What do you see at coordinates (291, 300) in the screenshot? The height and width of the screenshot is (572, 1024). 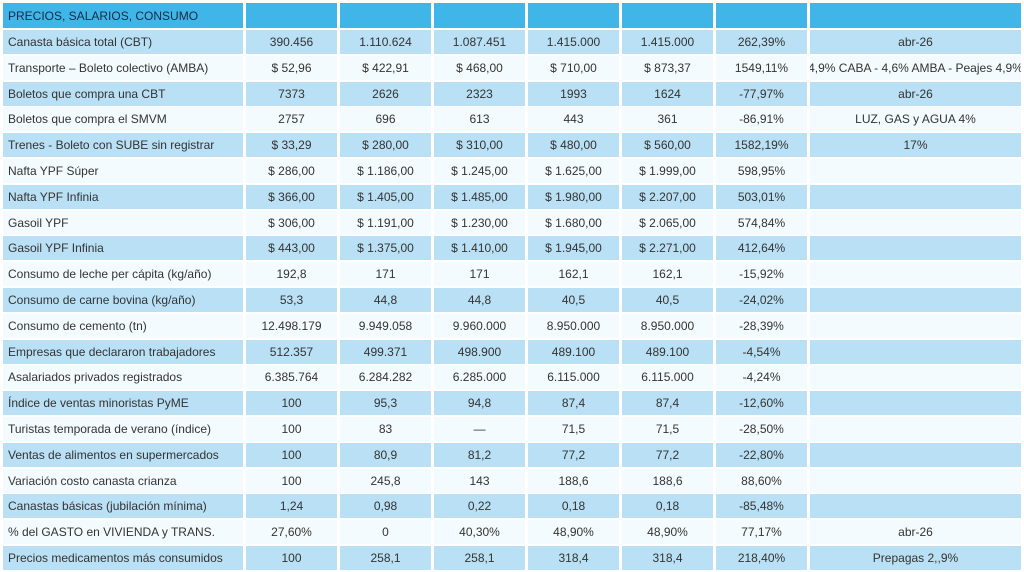 I see `value-cell: 53,3` at bounding box center [291, 300].